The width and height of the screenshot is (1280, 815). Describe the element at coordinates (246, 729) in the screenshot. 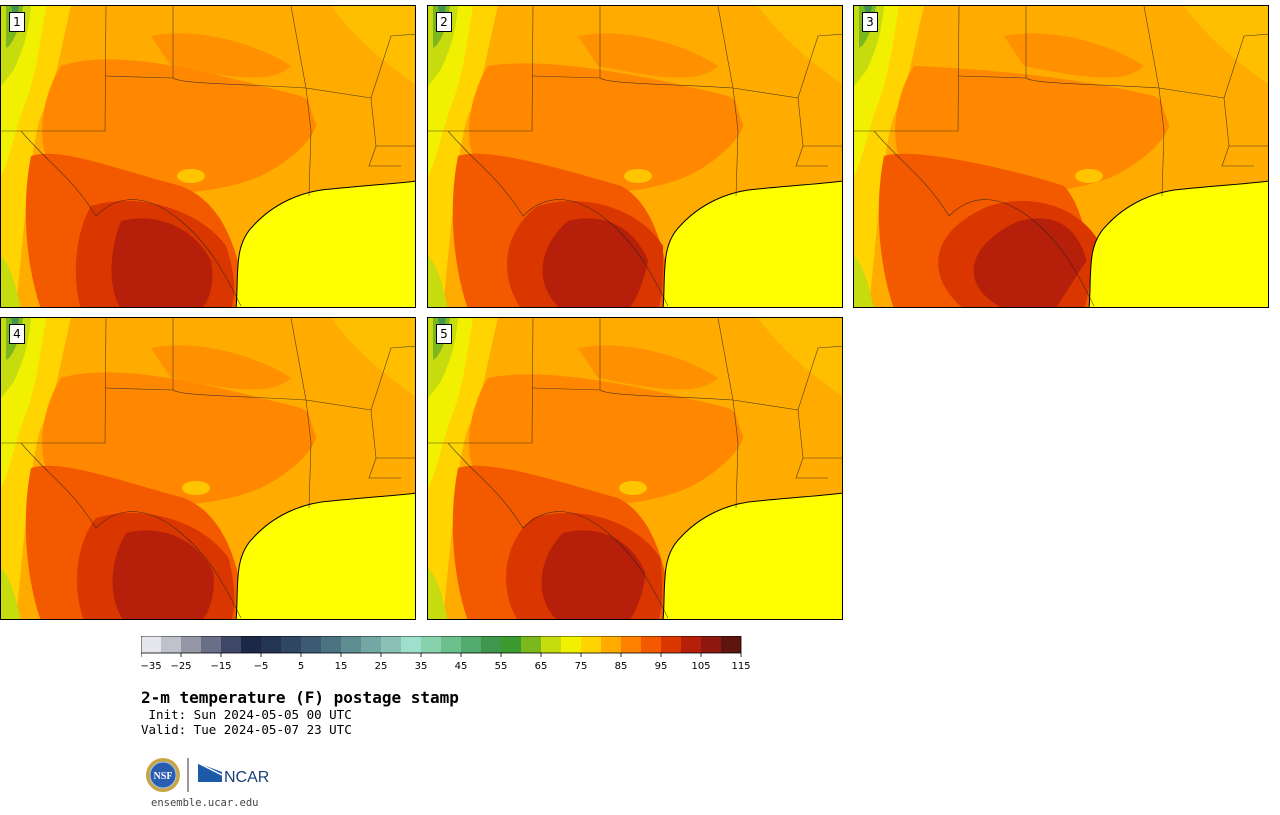

I see `valid-time: Valid: Tue 2024-05-07 23 UTC` at that location.